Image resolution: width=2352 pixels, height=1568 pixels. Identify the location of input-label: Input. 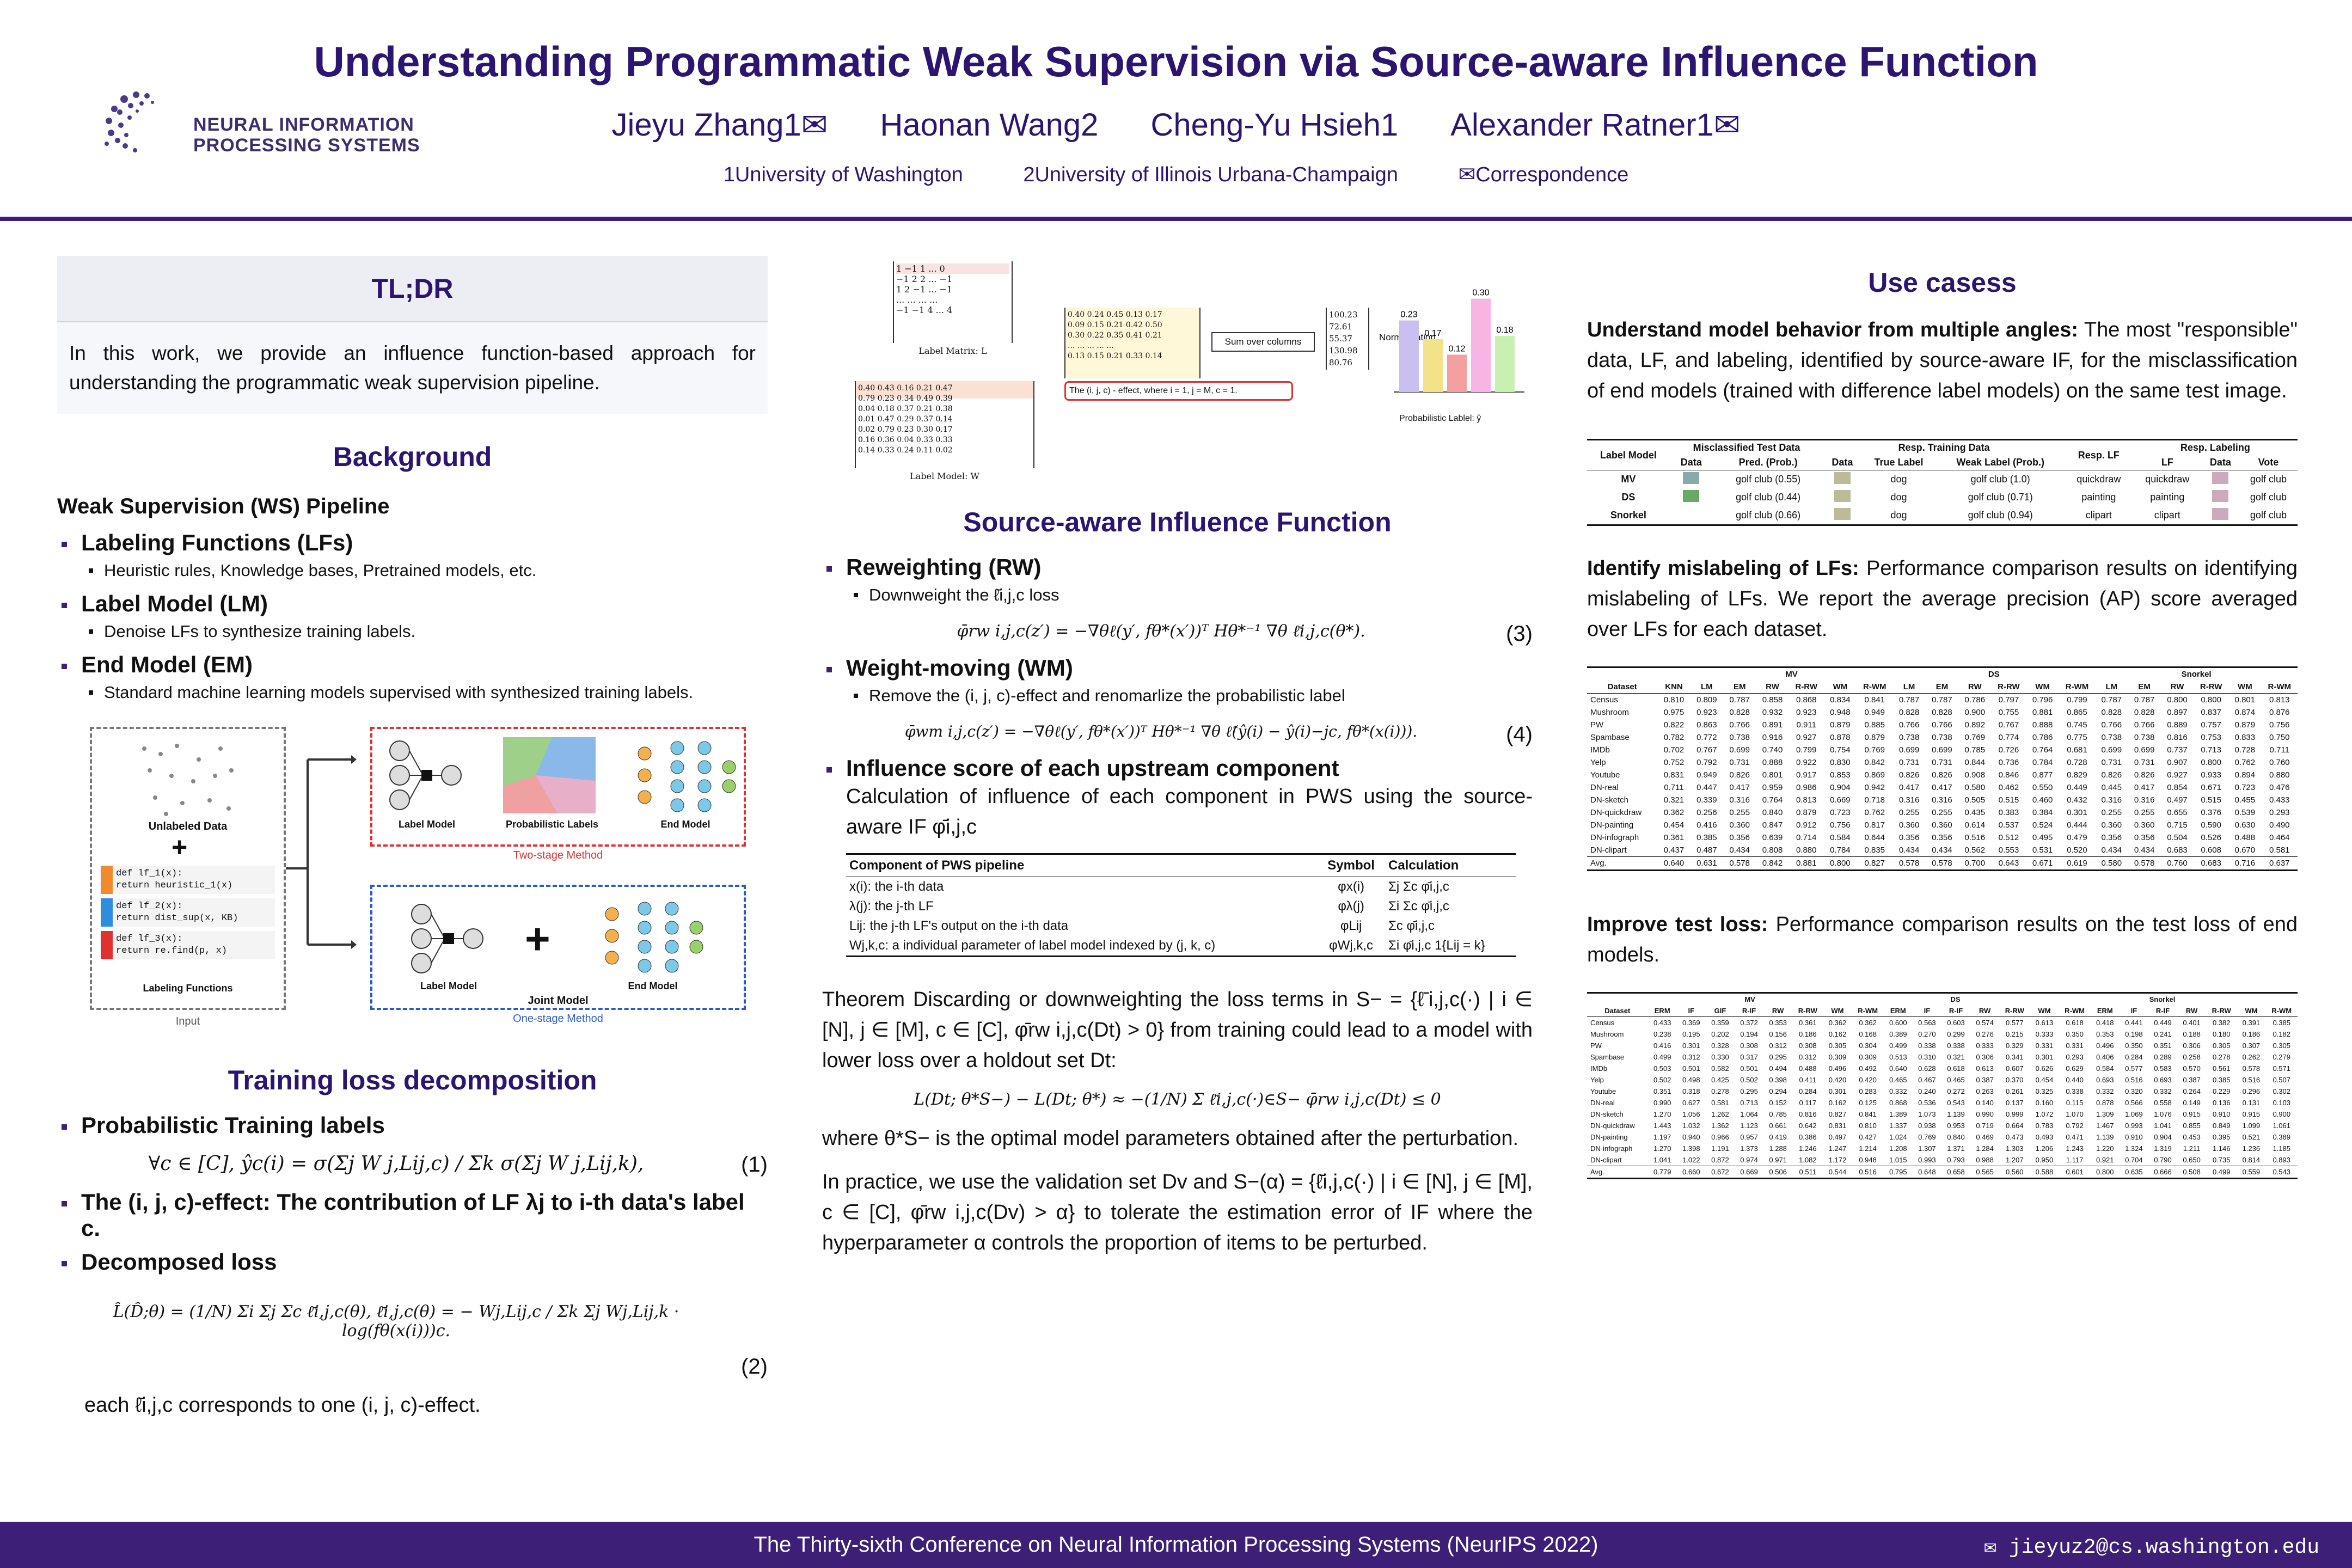
(187, 1021).